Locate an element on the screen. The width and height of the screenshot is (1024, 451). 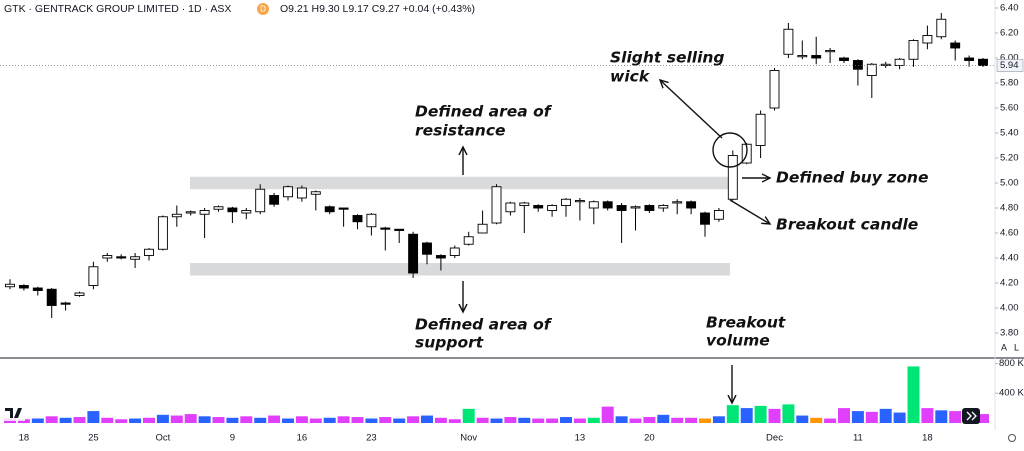
x-tick-label: 25 is located at coordinates (93, 438).